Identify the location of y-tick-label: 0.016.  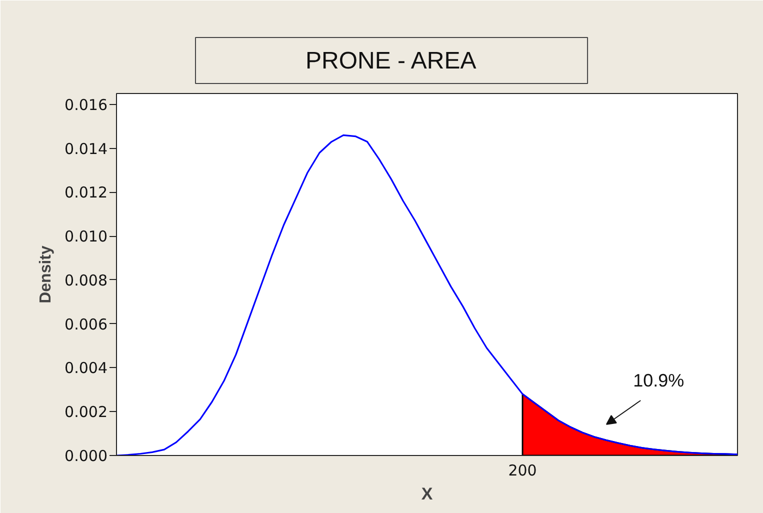
(86, 105).